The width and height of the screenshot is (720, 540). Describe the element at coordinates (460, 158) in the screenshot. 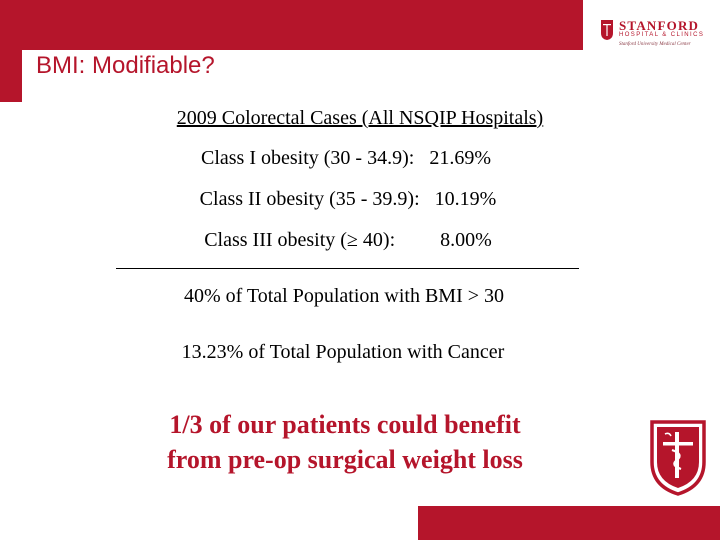

I see `obesity-row-value: 21.69%` at that location.